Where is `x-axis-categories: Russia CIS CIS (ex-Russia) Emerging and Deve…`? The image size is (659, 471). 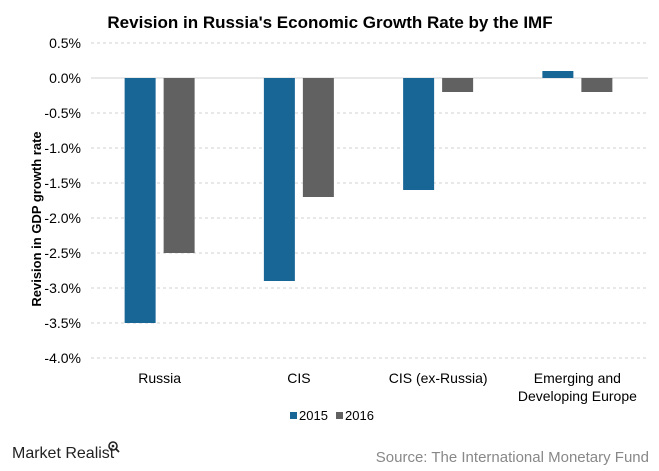
x-axis-categories: Russia CIS CIS (ex-Russia) Emerging and Deve… is located at coordinates (387, 387).